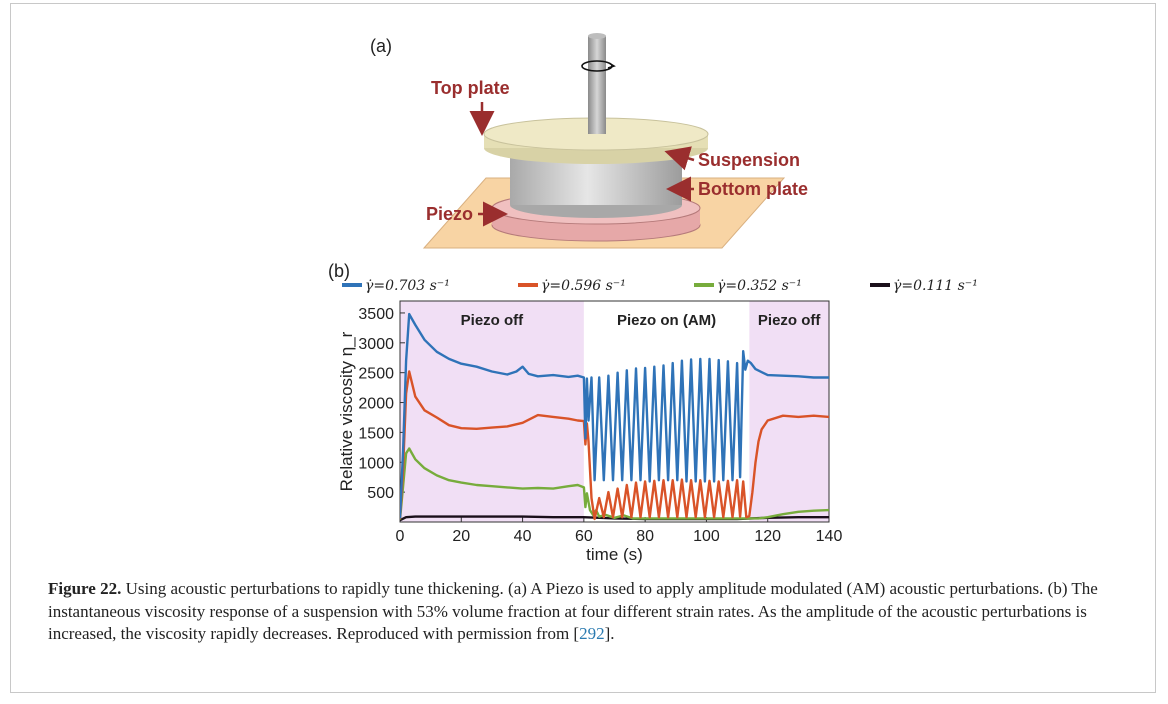 This screenshot has height=704, width=1168. Describe the element at coordinates (584, 536) in the screenshot. I see `x-tick-label: 60` at that location.